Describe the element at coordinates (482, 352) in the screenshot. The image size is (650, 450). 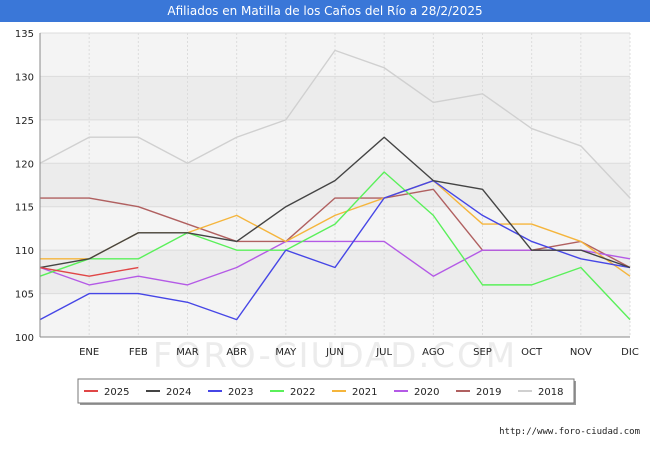
I see `x-tick-label: SEP` at that location.